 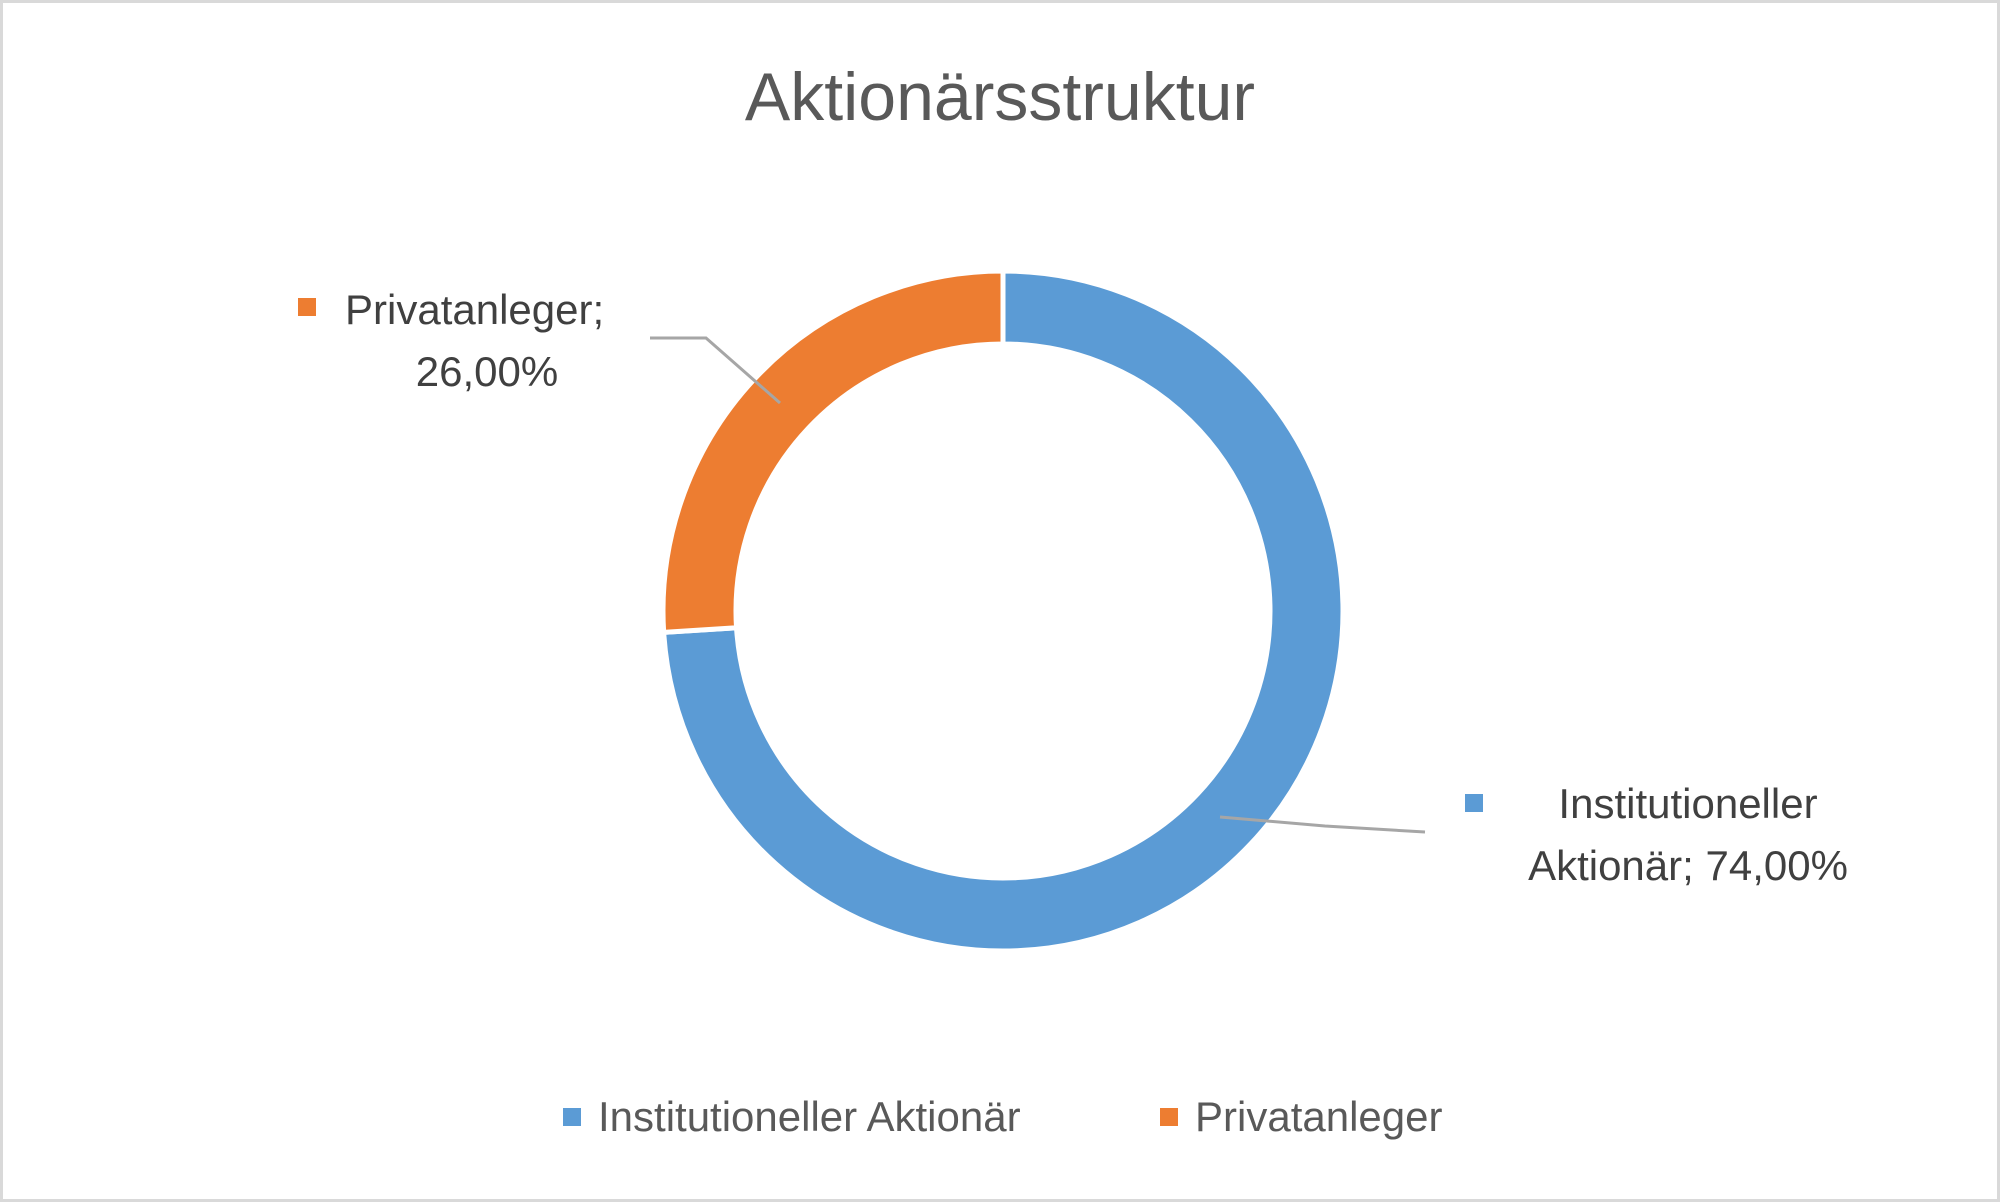 I want to click on data-label-line1: Institutioneller, so click(x=1687, y=803).